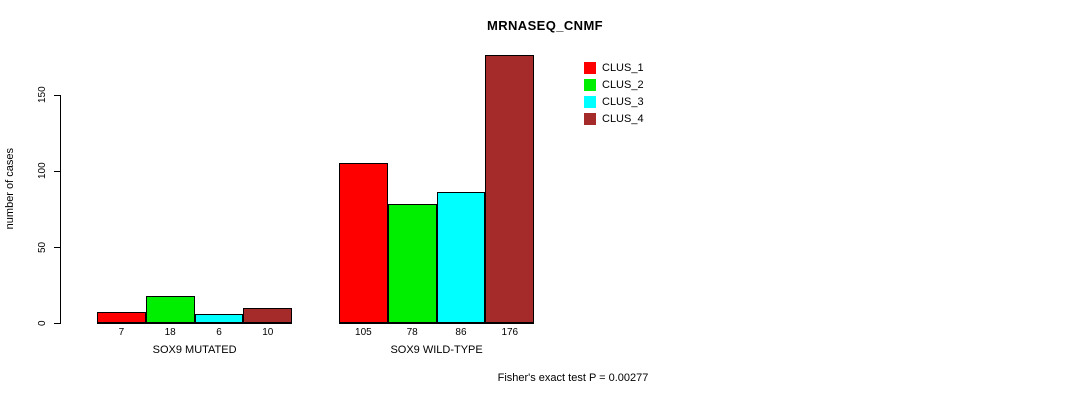  What do you see at coordinates (219, 332) in the screenshot?
I see `bar-value-label: 6` at bounding box center [219, 332].